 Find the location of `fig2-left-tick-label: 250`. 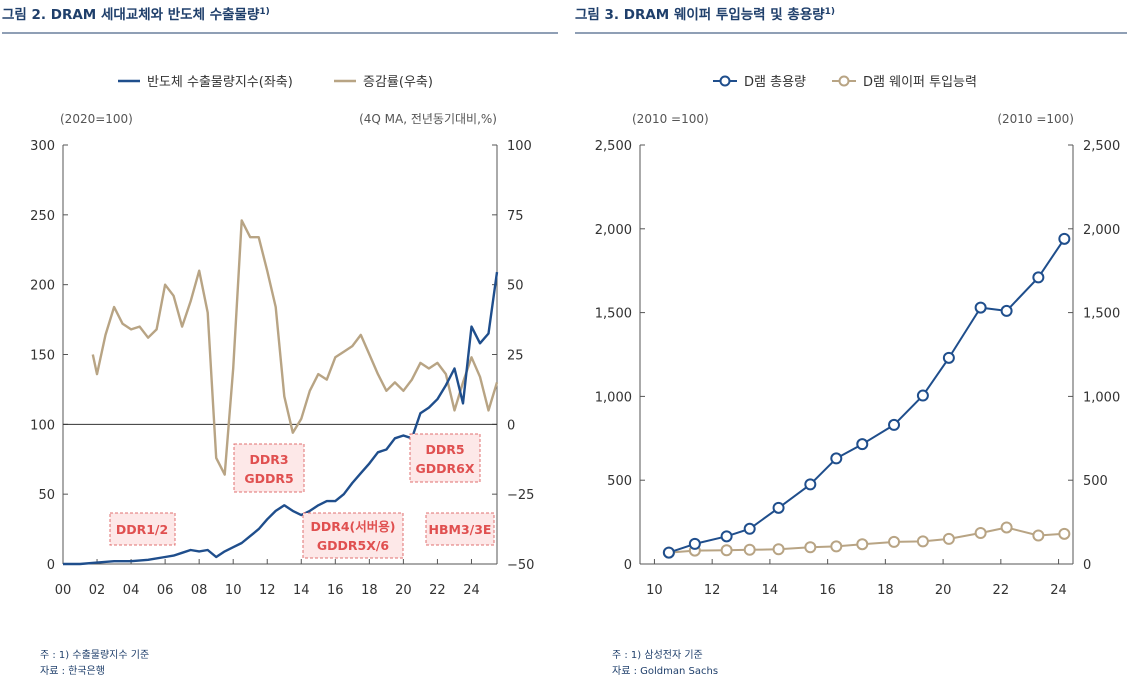

fig2-left-tick-label: 250 is located at coordinates (42, 216).